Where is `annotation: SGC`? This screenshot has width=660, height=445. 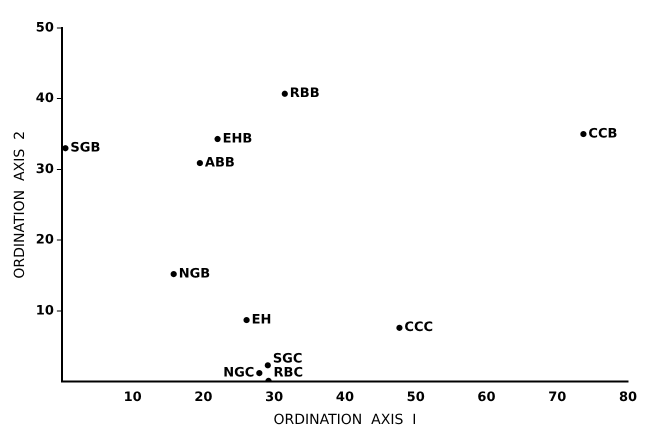 annotation: SGC is located at coordinates (287, 358).